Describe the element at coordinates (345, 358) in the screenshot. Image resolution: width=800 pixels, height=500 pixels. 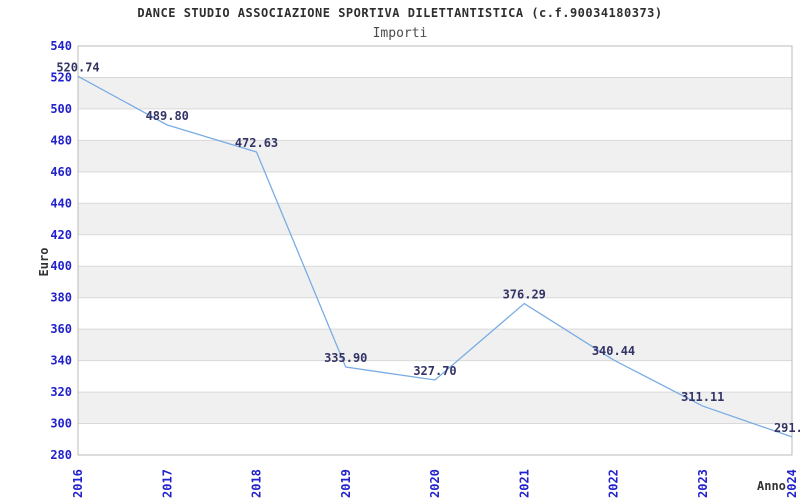
I see `data-point-label: 335.90` at that location.